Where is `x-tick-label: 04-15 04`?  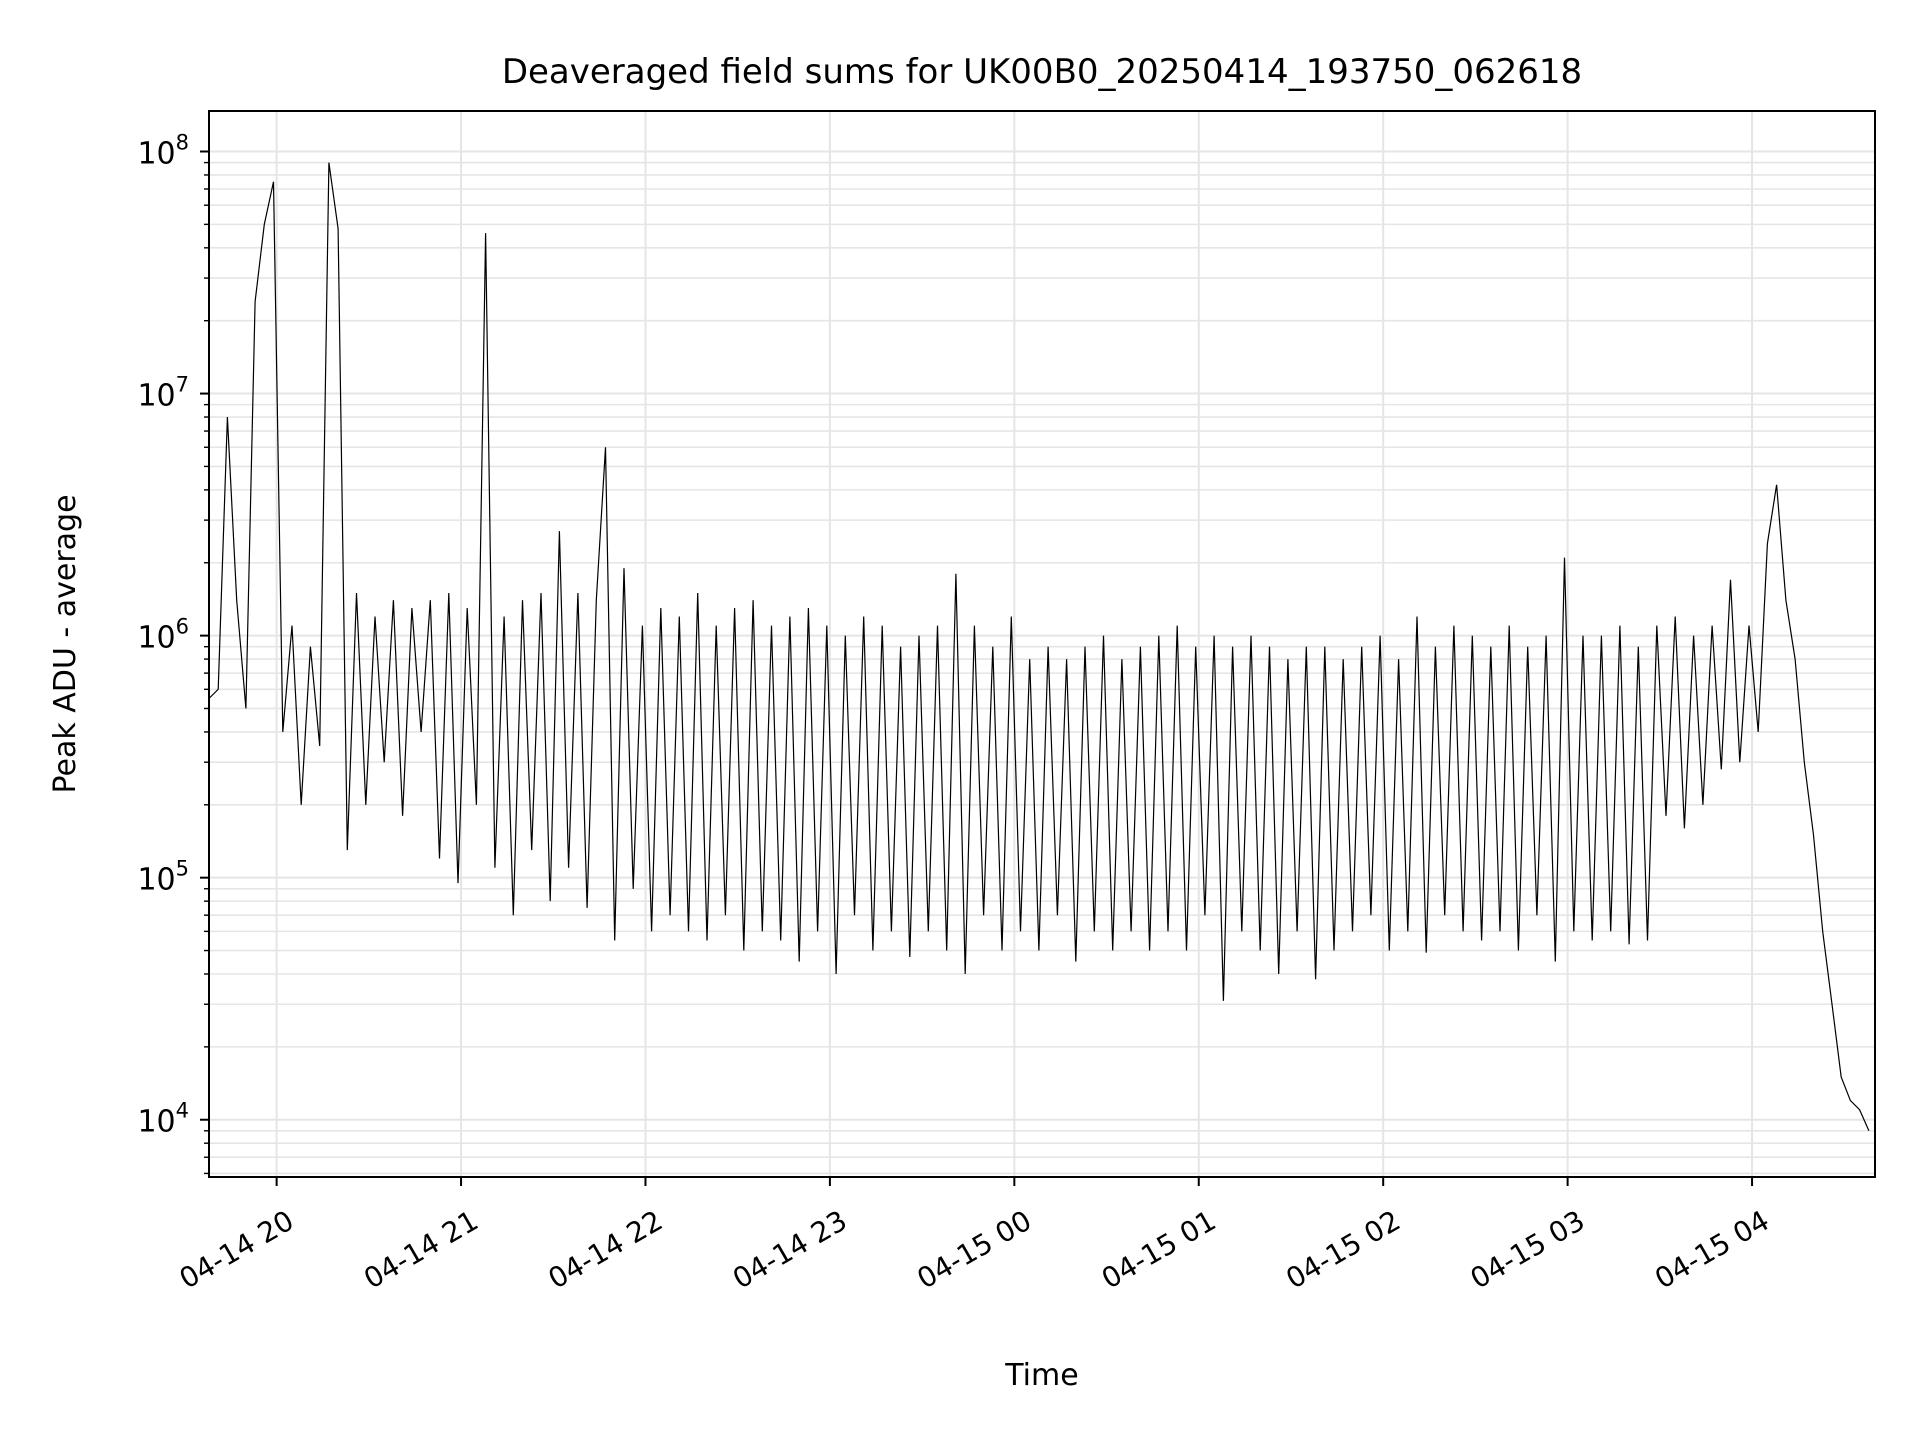 x-tick-label: 04-15 04 is located at coordinates (1712, 1250).